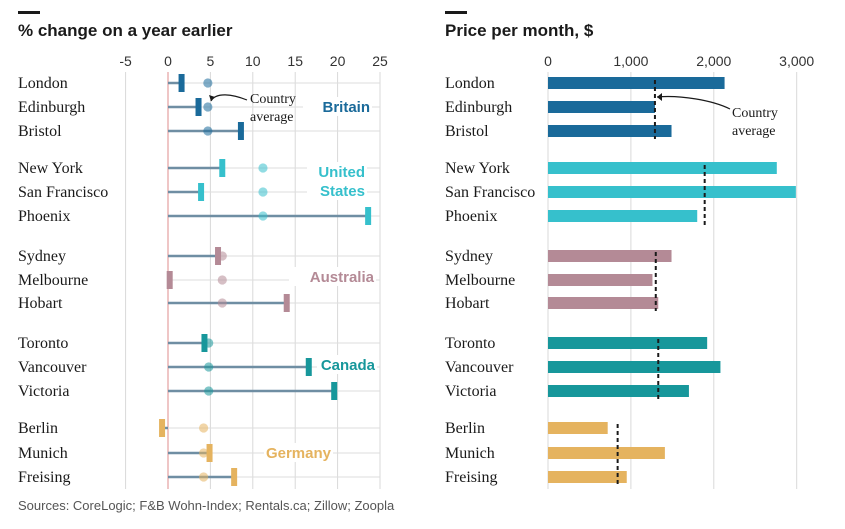 This screenshot has height=529, width=845. I want to click on country-label: Britain, so click(346, 107).